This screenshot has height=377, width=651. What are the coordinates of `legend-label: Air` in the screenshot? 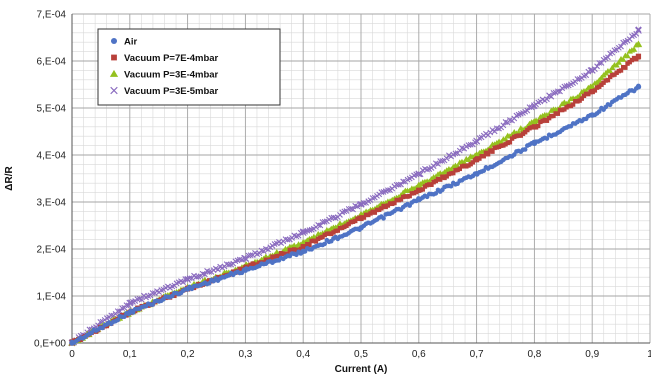 It's located at (131, 42).